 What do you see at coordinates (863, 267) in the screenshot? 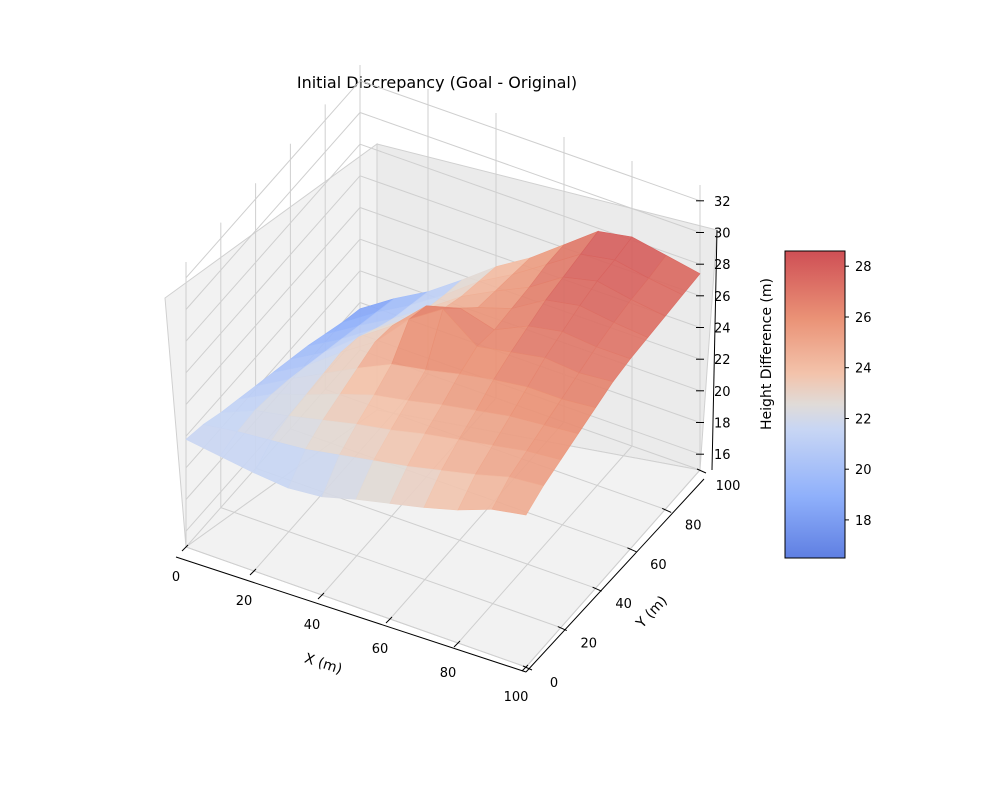
I see `colorbar-tick-label: 28` at bounding box center [863, 267].